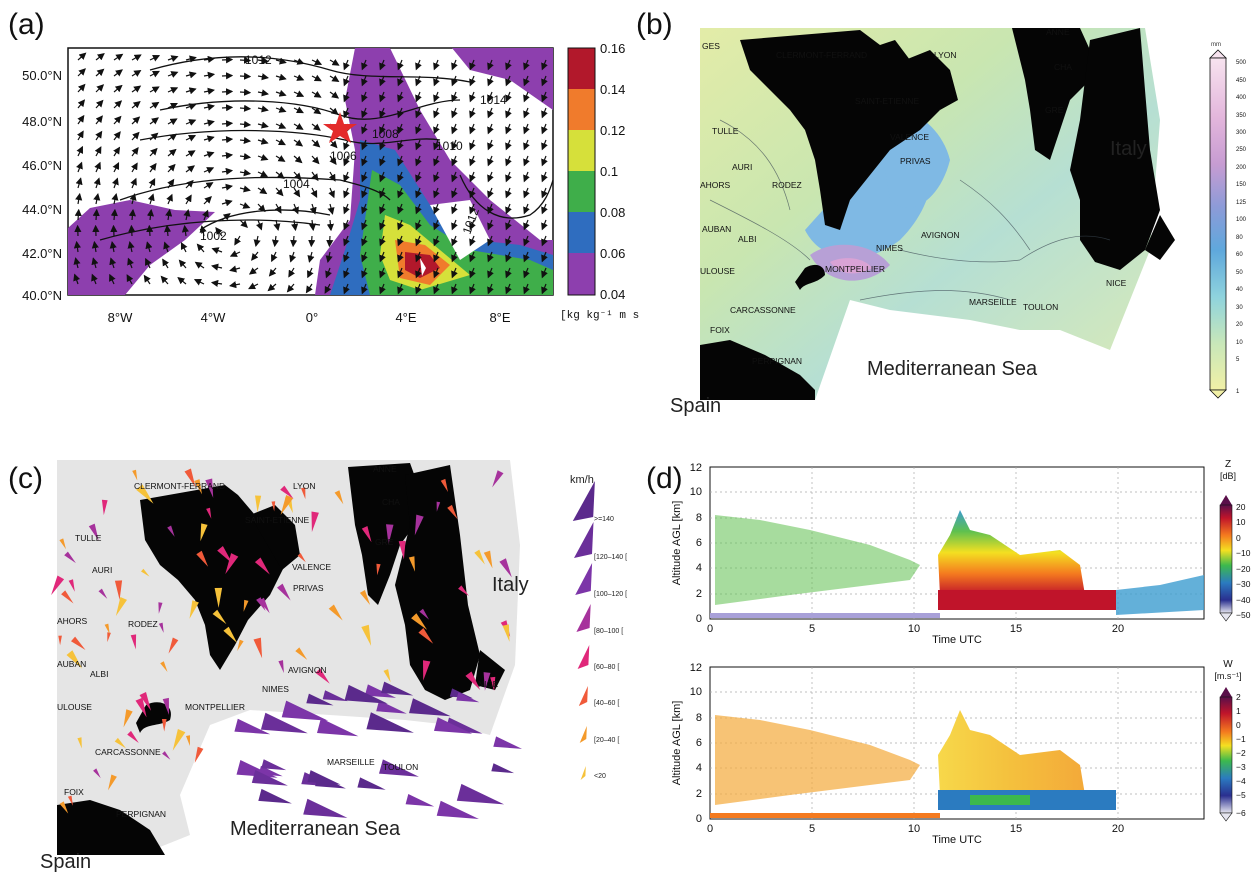 Image resolution: width=1255 pixels, height=879 pixels. Describe the element at coordinates (612, 253) in the screenshot. I see `svg-text: 0.06` at that location.